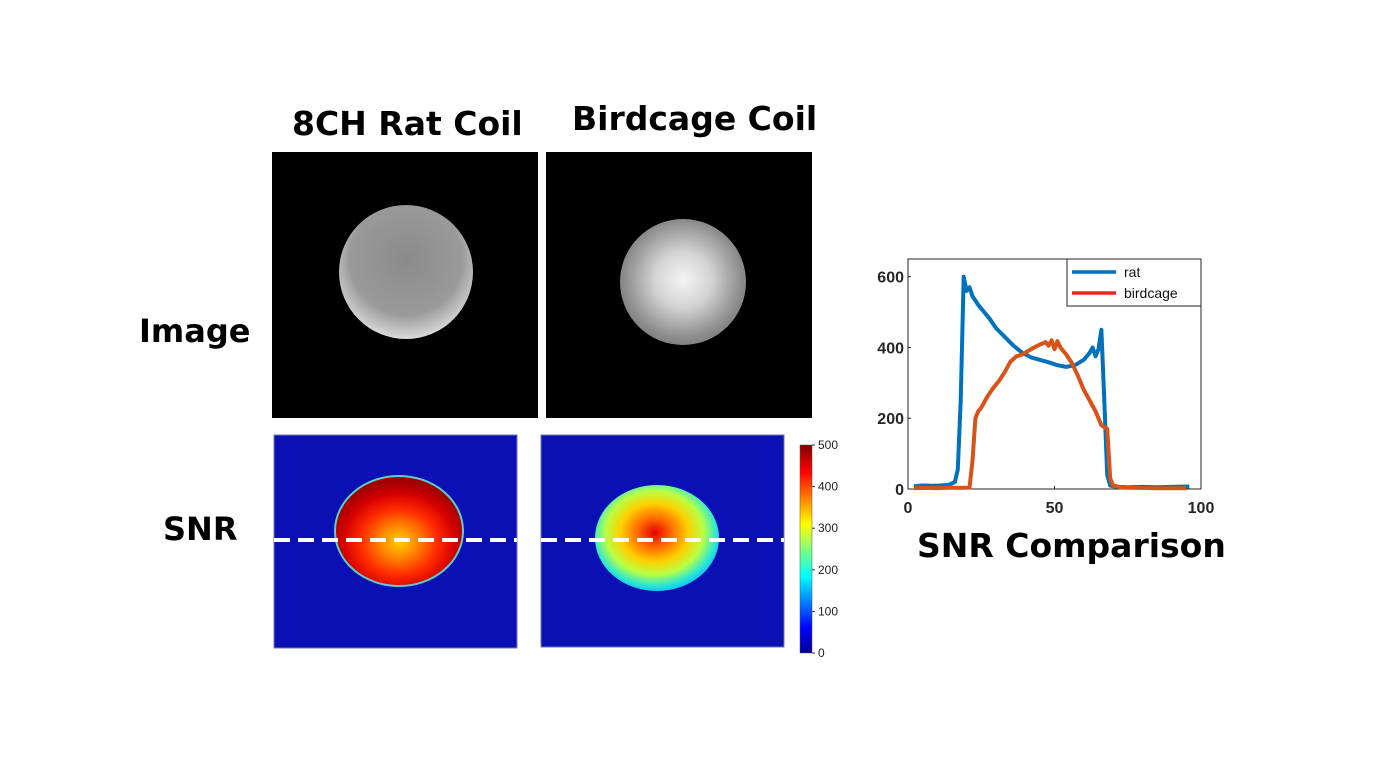 This screenshot has width=1386, height=770. Describe the element at coordinates (1055, 508) in the screenshot. I see `x-tick-label: 50` at that location.